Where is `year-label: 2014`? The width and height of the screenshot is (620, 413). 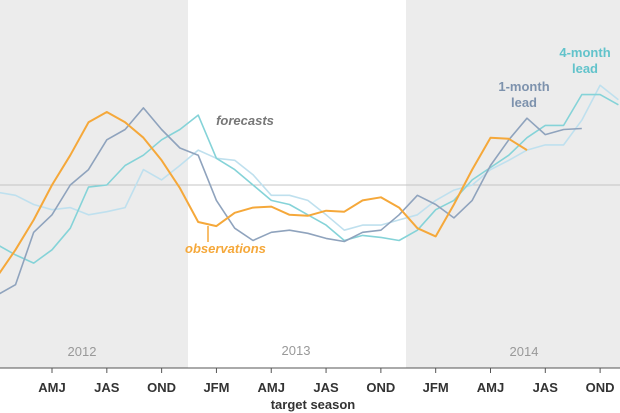 year-label: 2014 is located at coordinates (524, 351).